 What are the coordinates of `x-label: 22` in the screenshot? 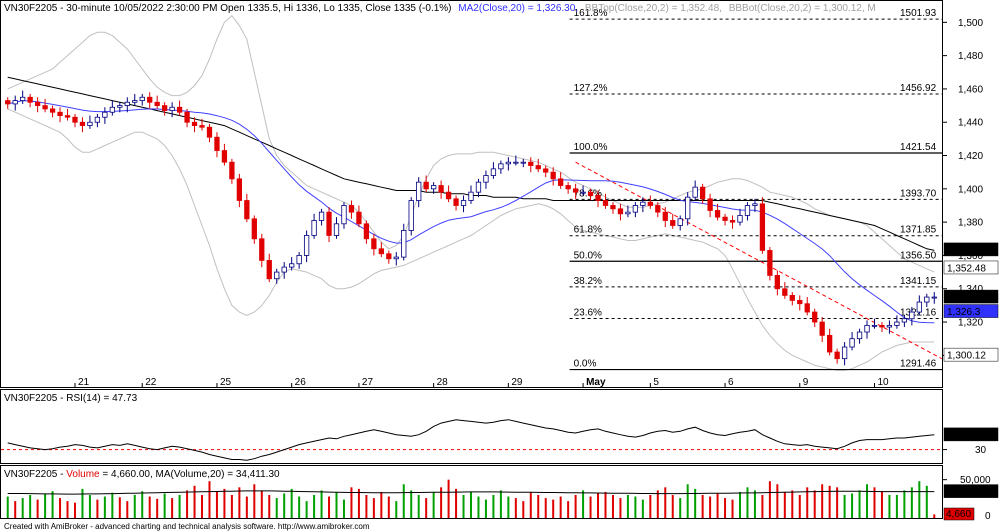 It's located at (151, 382).